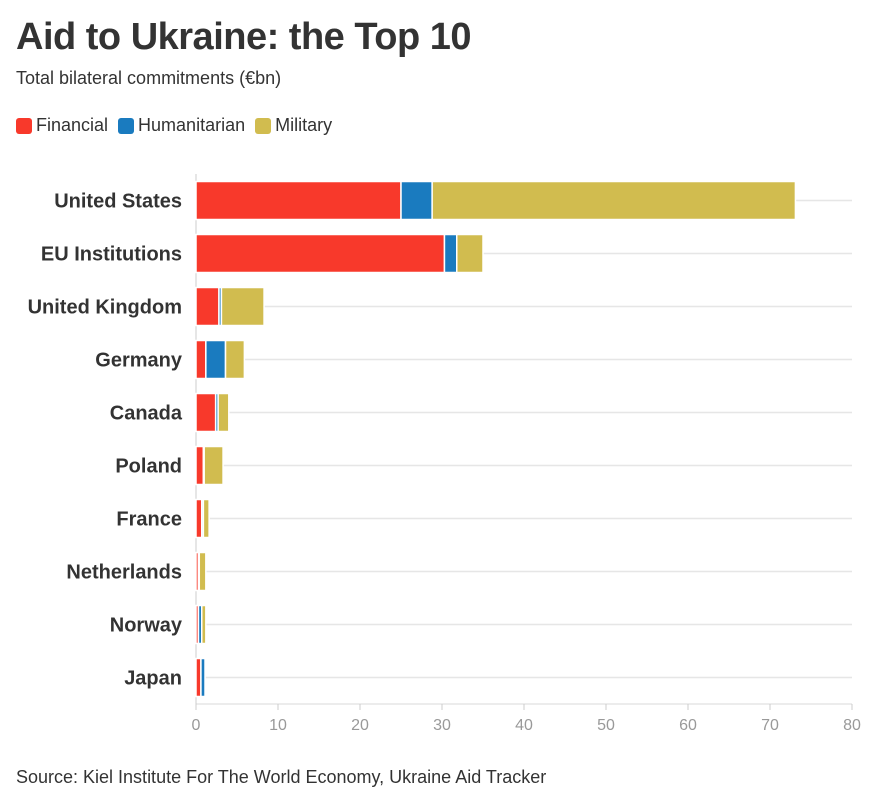 This screenshot has width=882, height=808. What do you see at coordinates (203, 677) in the screenshot?
I see `bar-japan-humanitarian` at bounding box center [203, 677].